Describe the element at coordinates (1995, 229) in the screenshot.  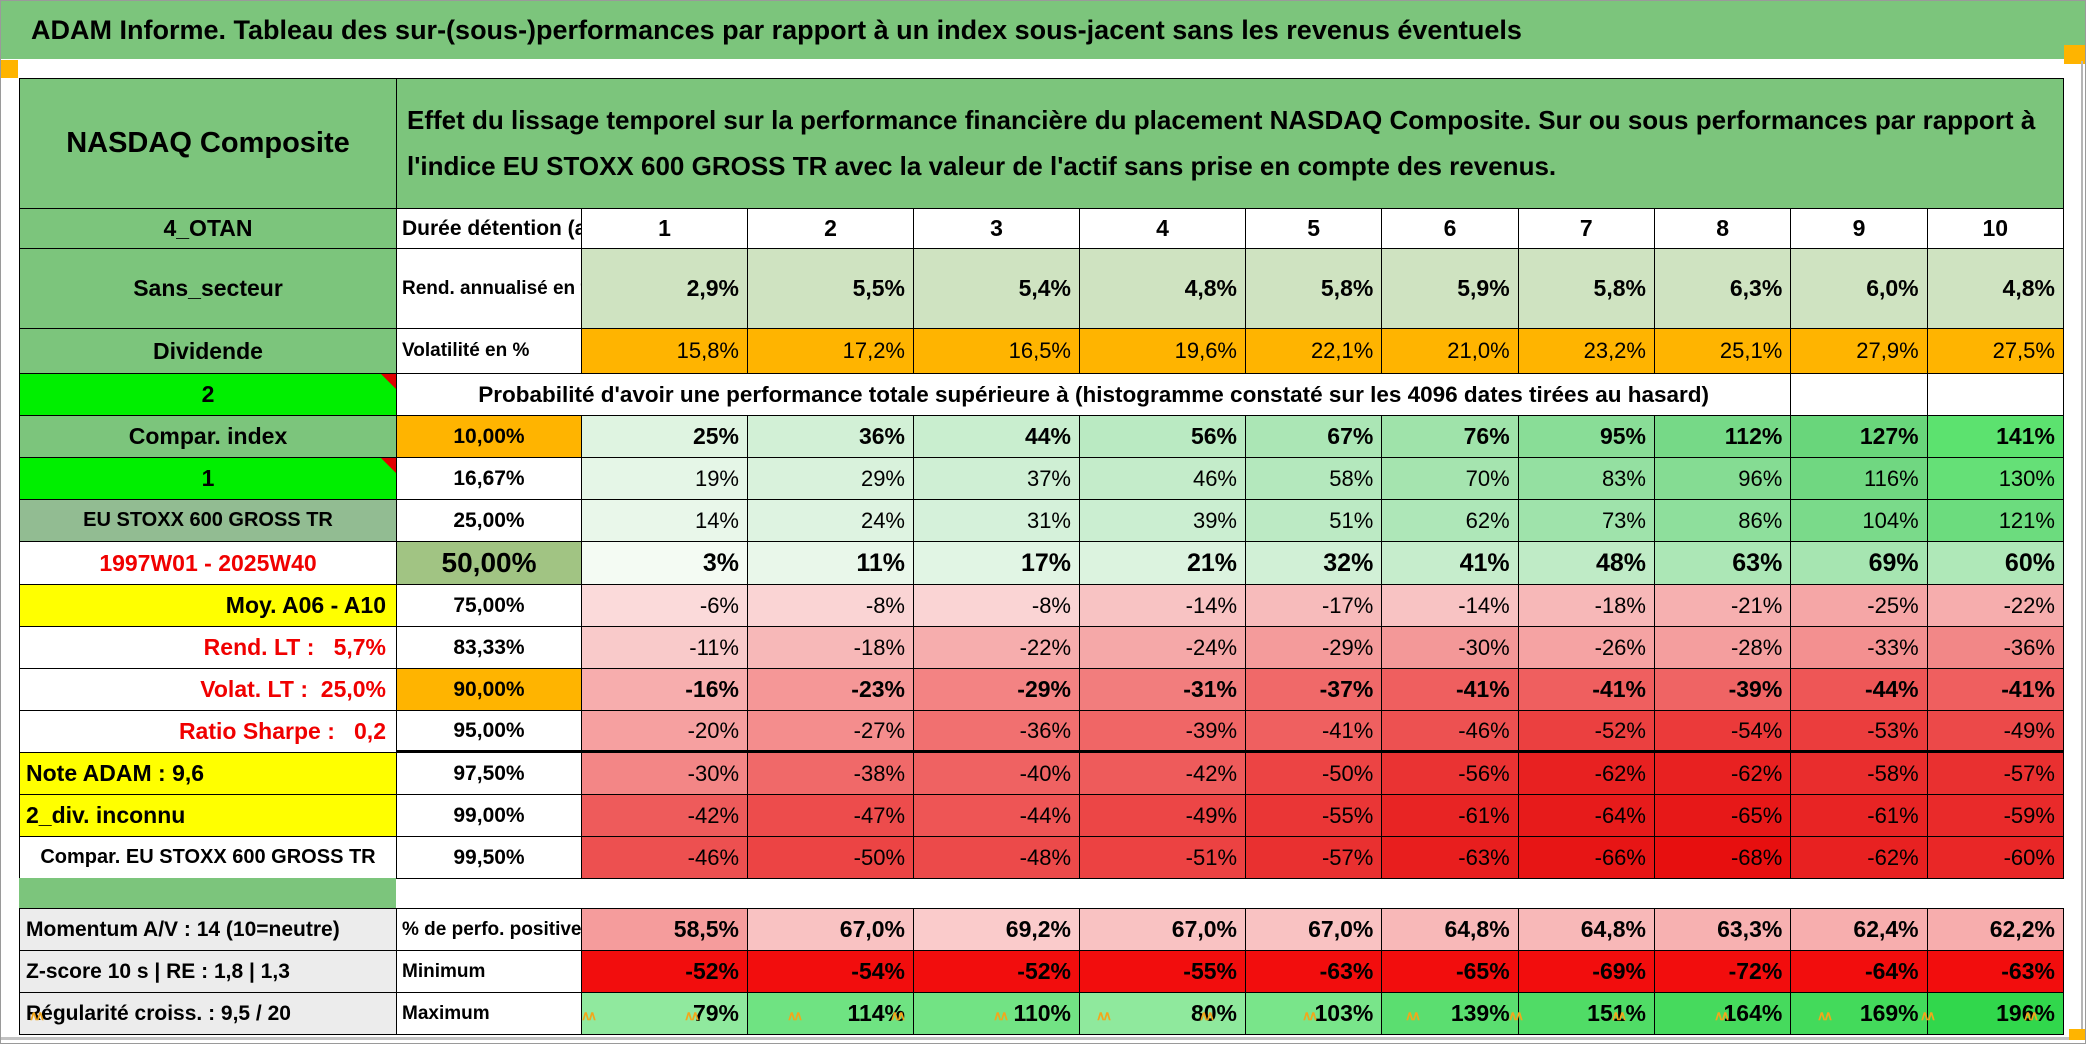
I see `duration-col-header: 10` at that location.